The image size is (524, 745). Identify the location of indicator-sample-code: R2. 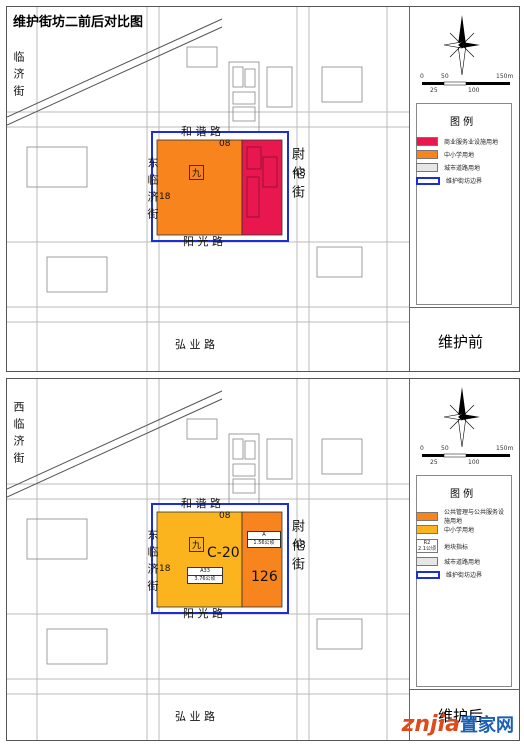
(427, 543).